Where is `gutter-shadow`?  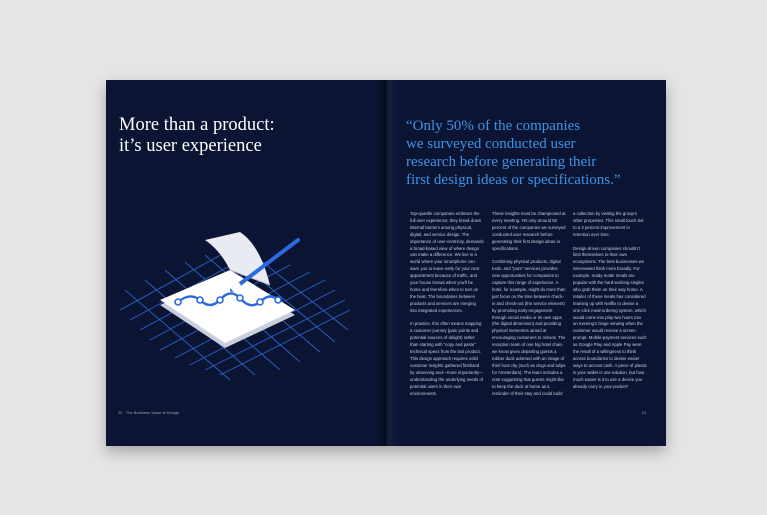
gutter-shadow is located at coordinates (386, 263).